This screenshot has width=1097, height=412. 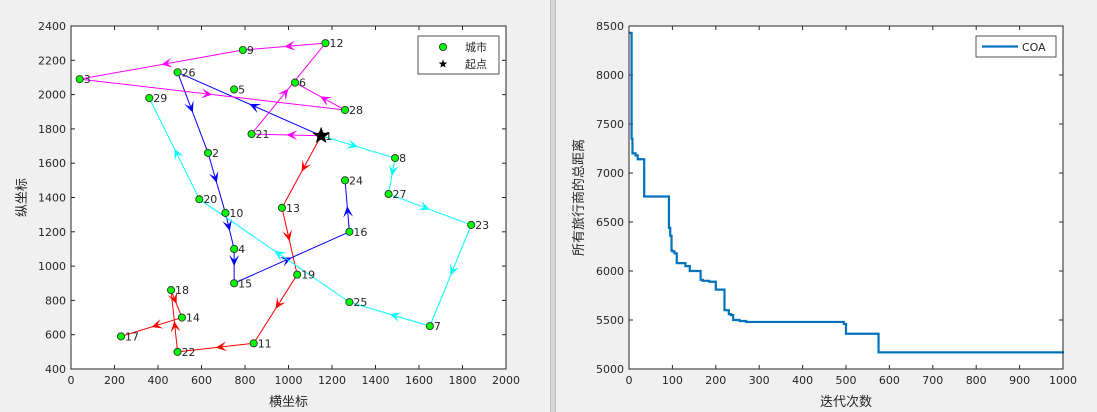 What do you see at coordinates (402, 158) in the screenshot?
I see `city-label: 8` at bounding box center [402, 158].